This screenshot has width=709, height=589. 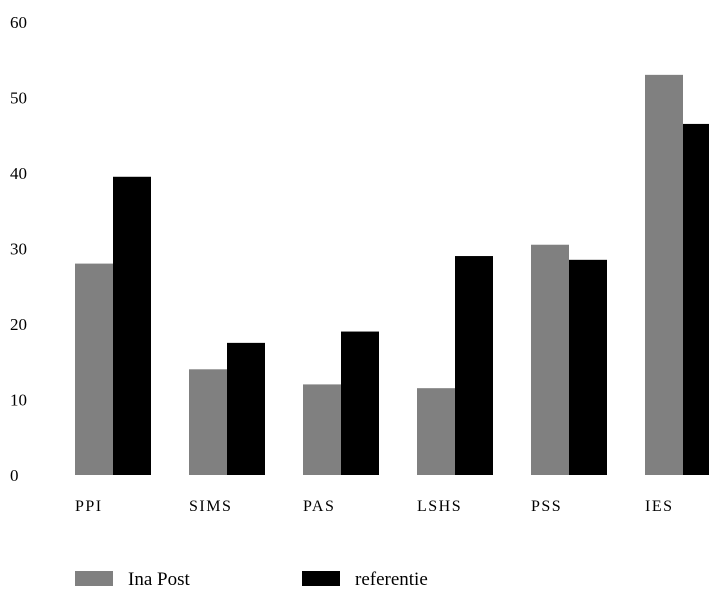 I want to click on y-tick-label: 20, so click(x=18, y=324).